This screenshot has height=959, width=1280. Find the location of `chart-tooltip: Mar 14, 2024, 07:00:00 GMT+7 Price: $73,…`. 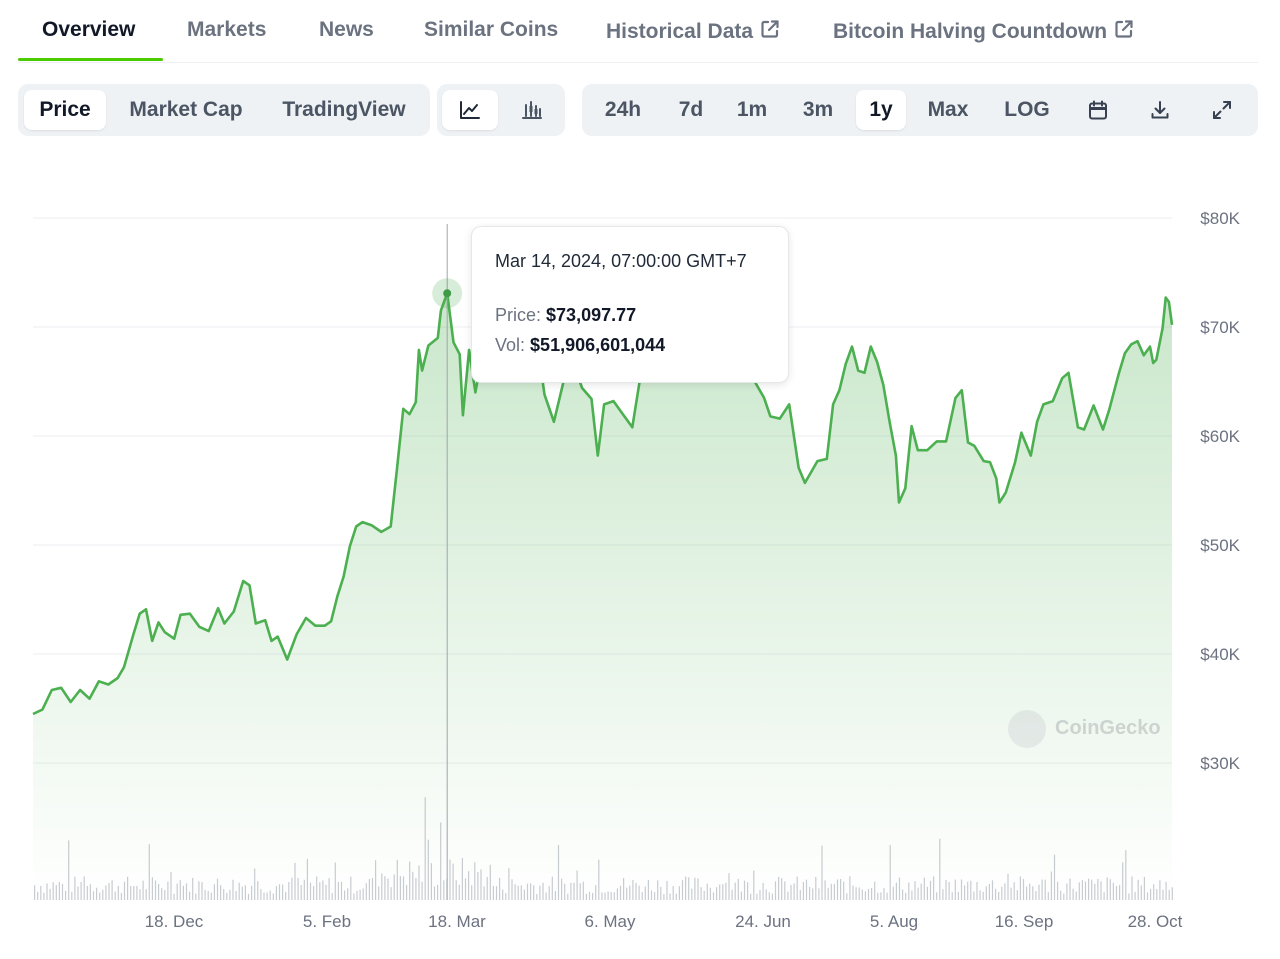

chart-tooltip: Mar 14, 2024, 07:00:00 GMT+7 Price: $73,… is located at coordinates (630, 304).